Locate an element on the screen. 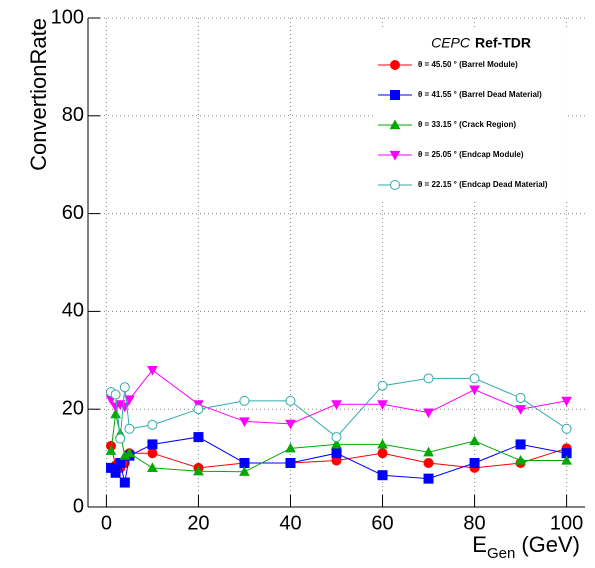 The height and width of the screenshot is (568, 595). x-axis-title-main: E is located at coordinates (479, 544).